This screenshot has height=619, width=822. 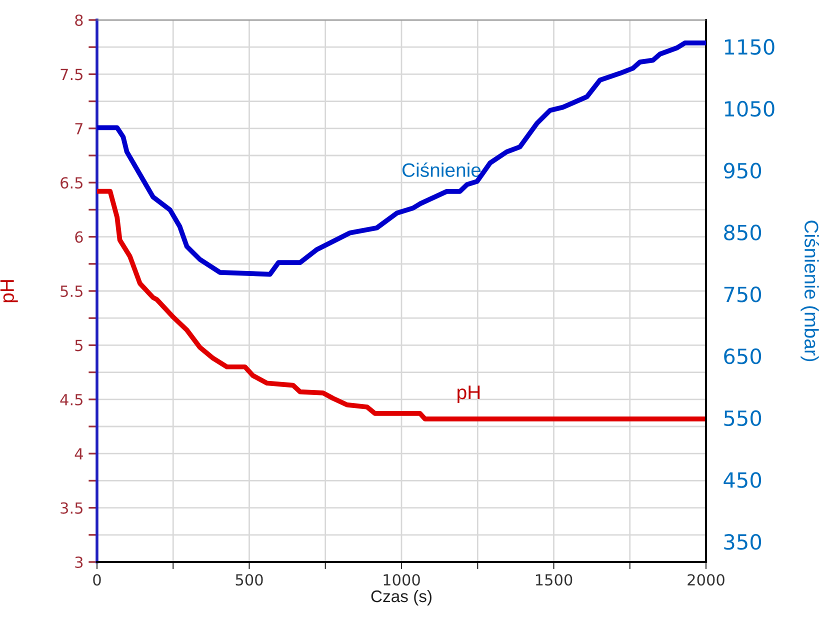 I want to click on y-tick-label: 4.5, so click(x=71, y=400).